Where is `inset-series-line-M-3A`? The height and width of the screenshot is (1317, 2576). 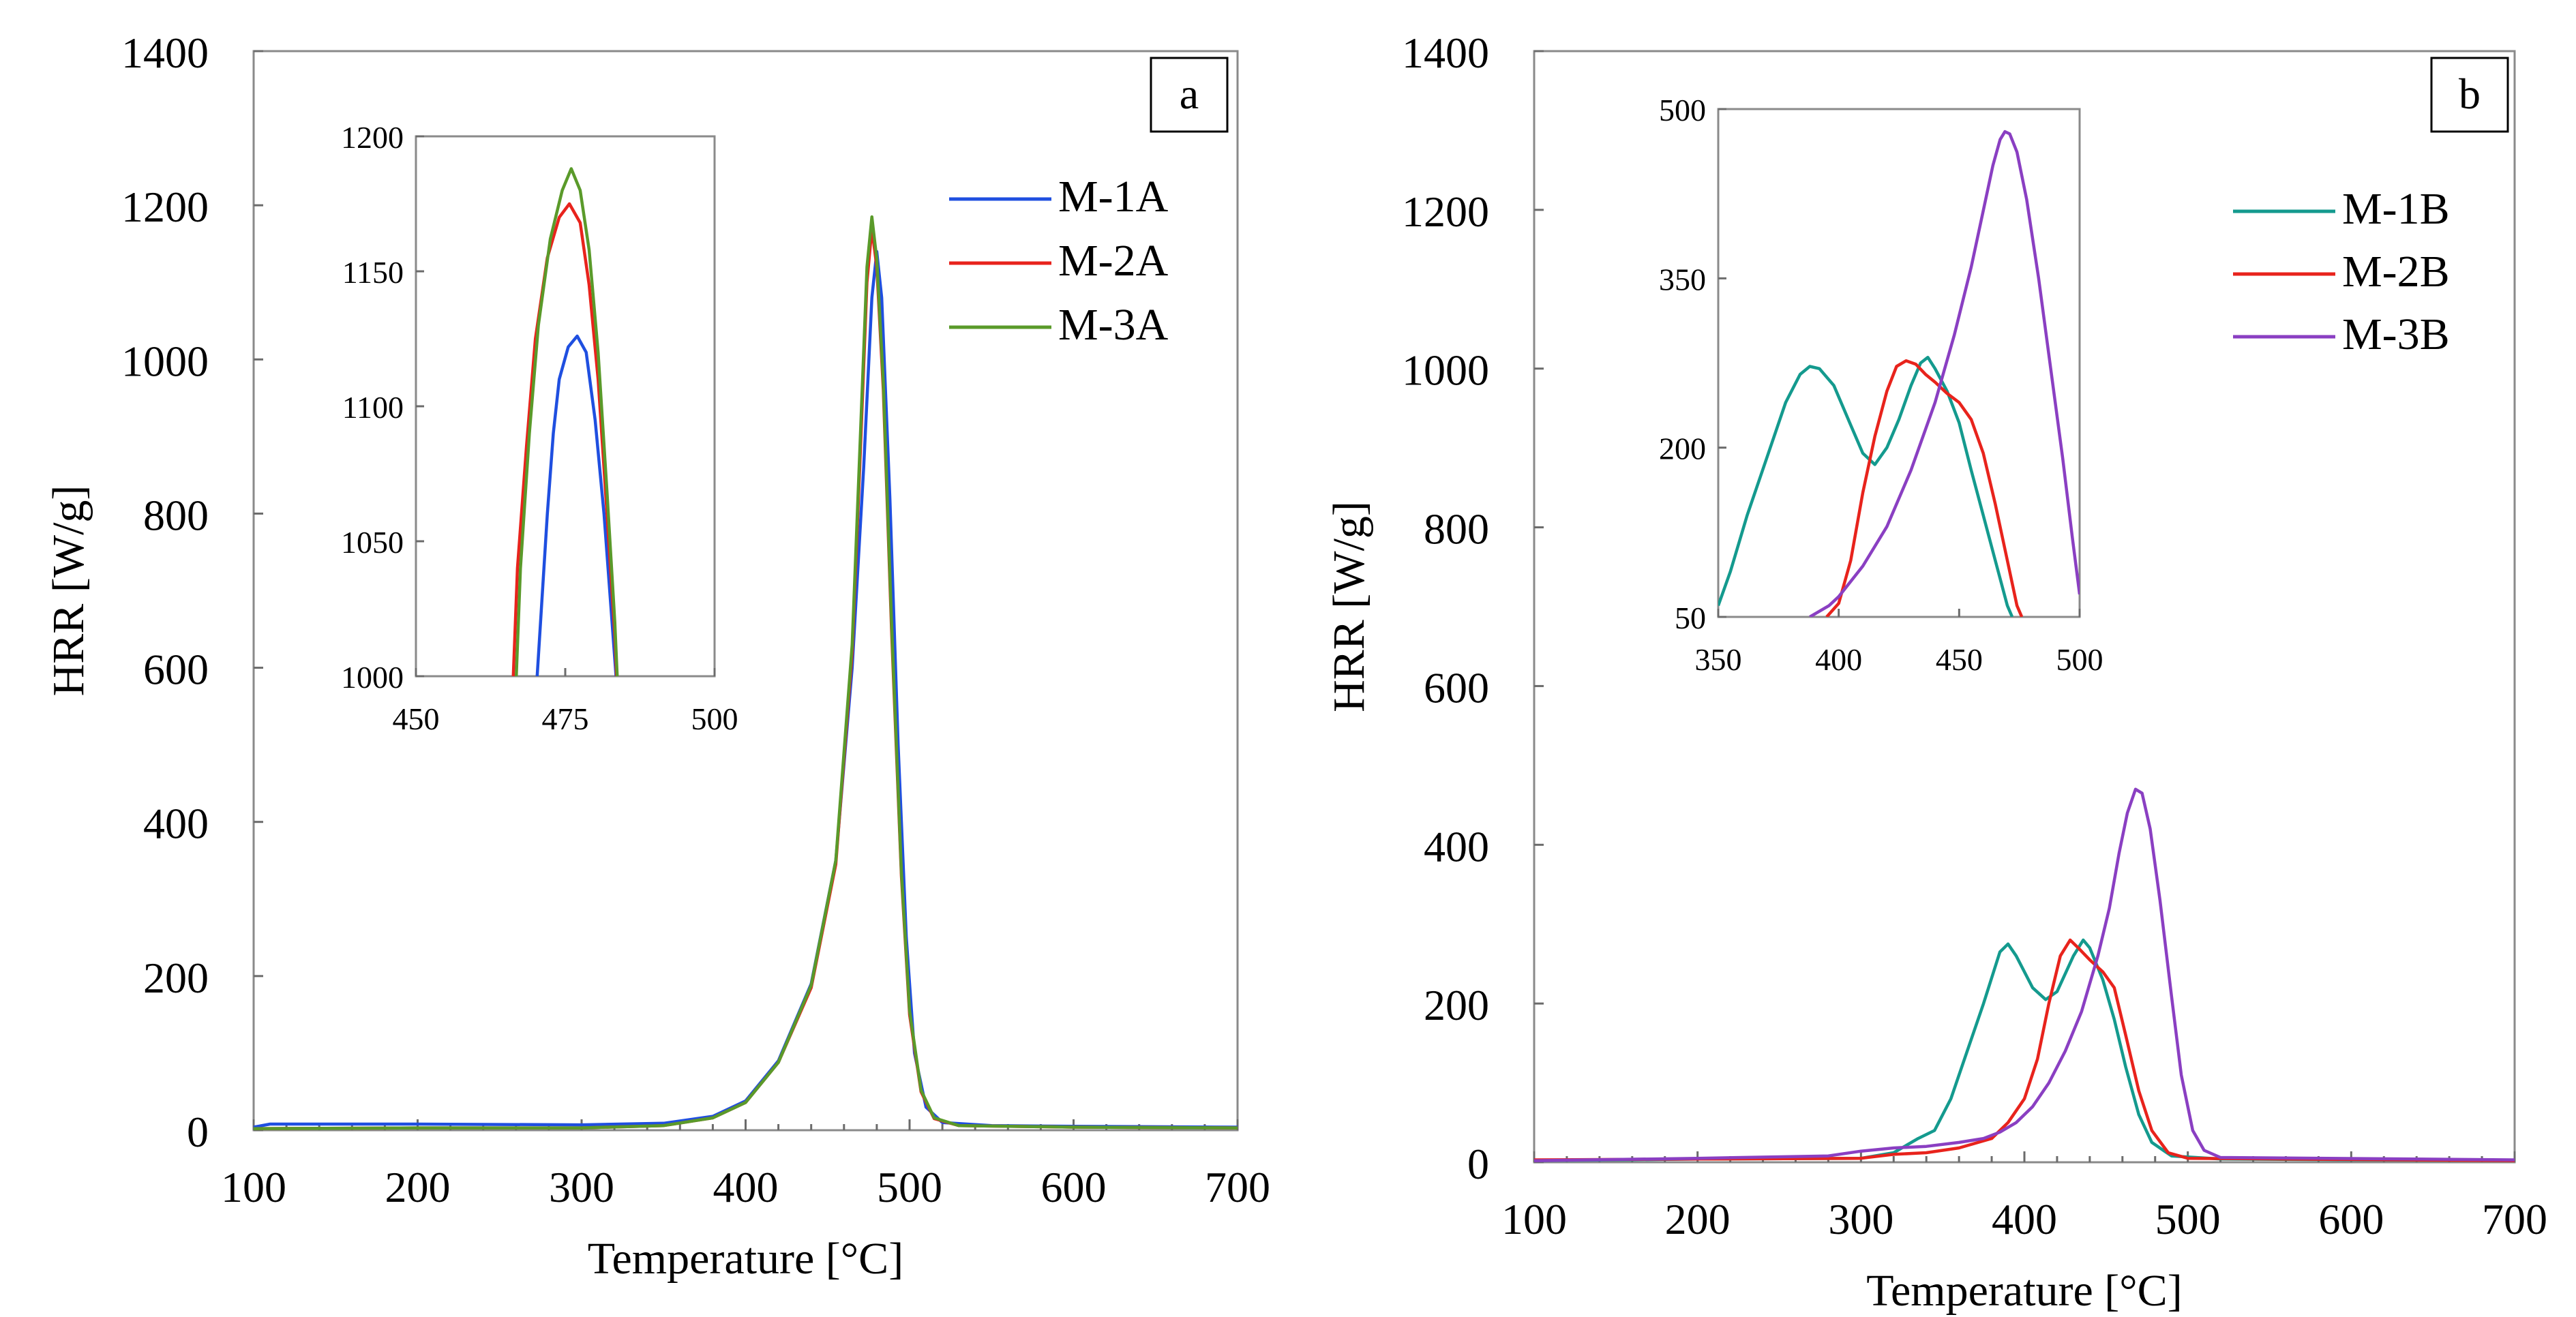 inset-series-line-M-3A is located at coordinates (566, 421).